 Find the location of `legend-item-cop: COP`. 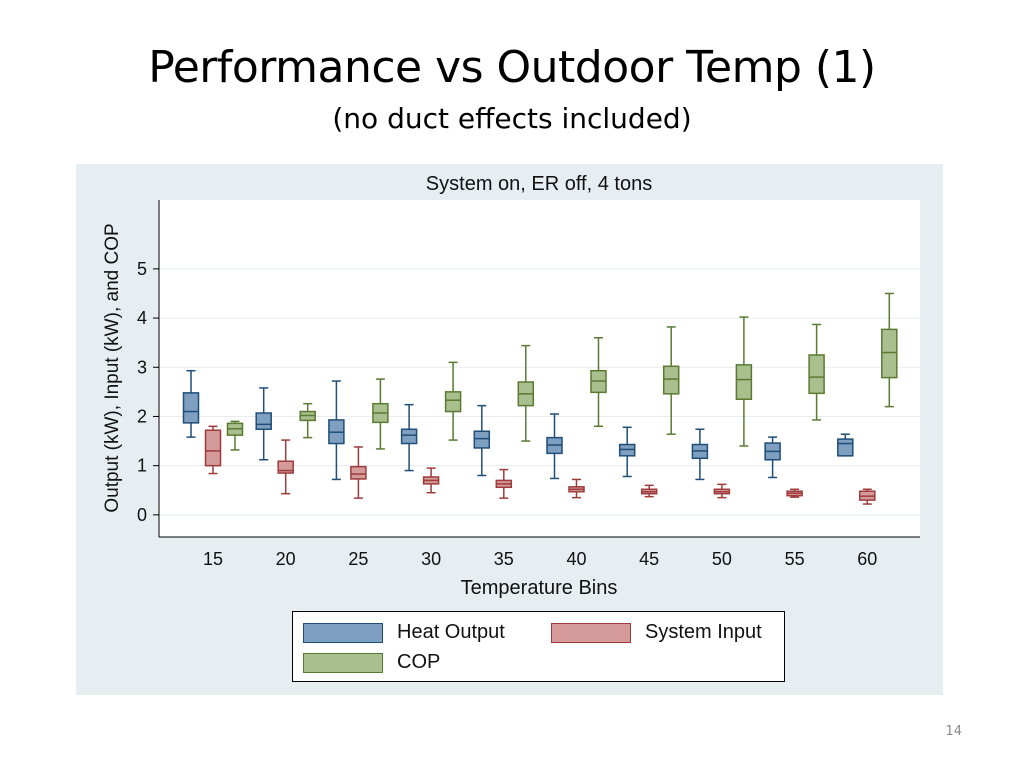

legend-item-cop: COP is located at coordinates (371, 662).